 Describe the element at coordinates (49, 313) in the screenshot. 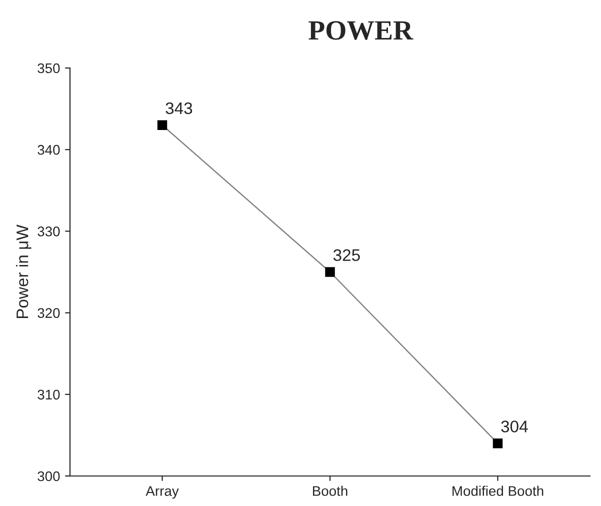

I see `y-tick-label: 320` at that location.